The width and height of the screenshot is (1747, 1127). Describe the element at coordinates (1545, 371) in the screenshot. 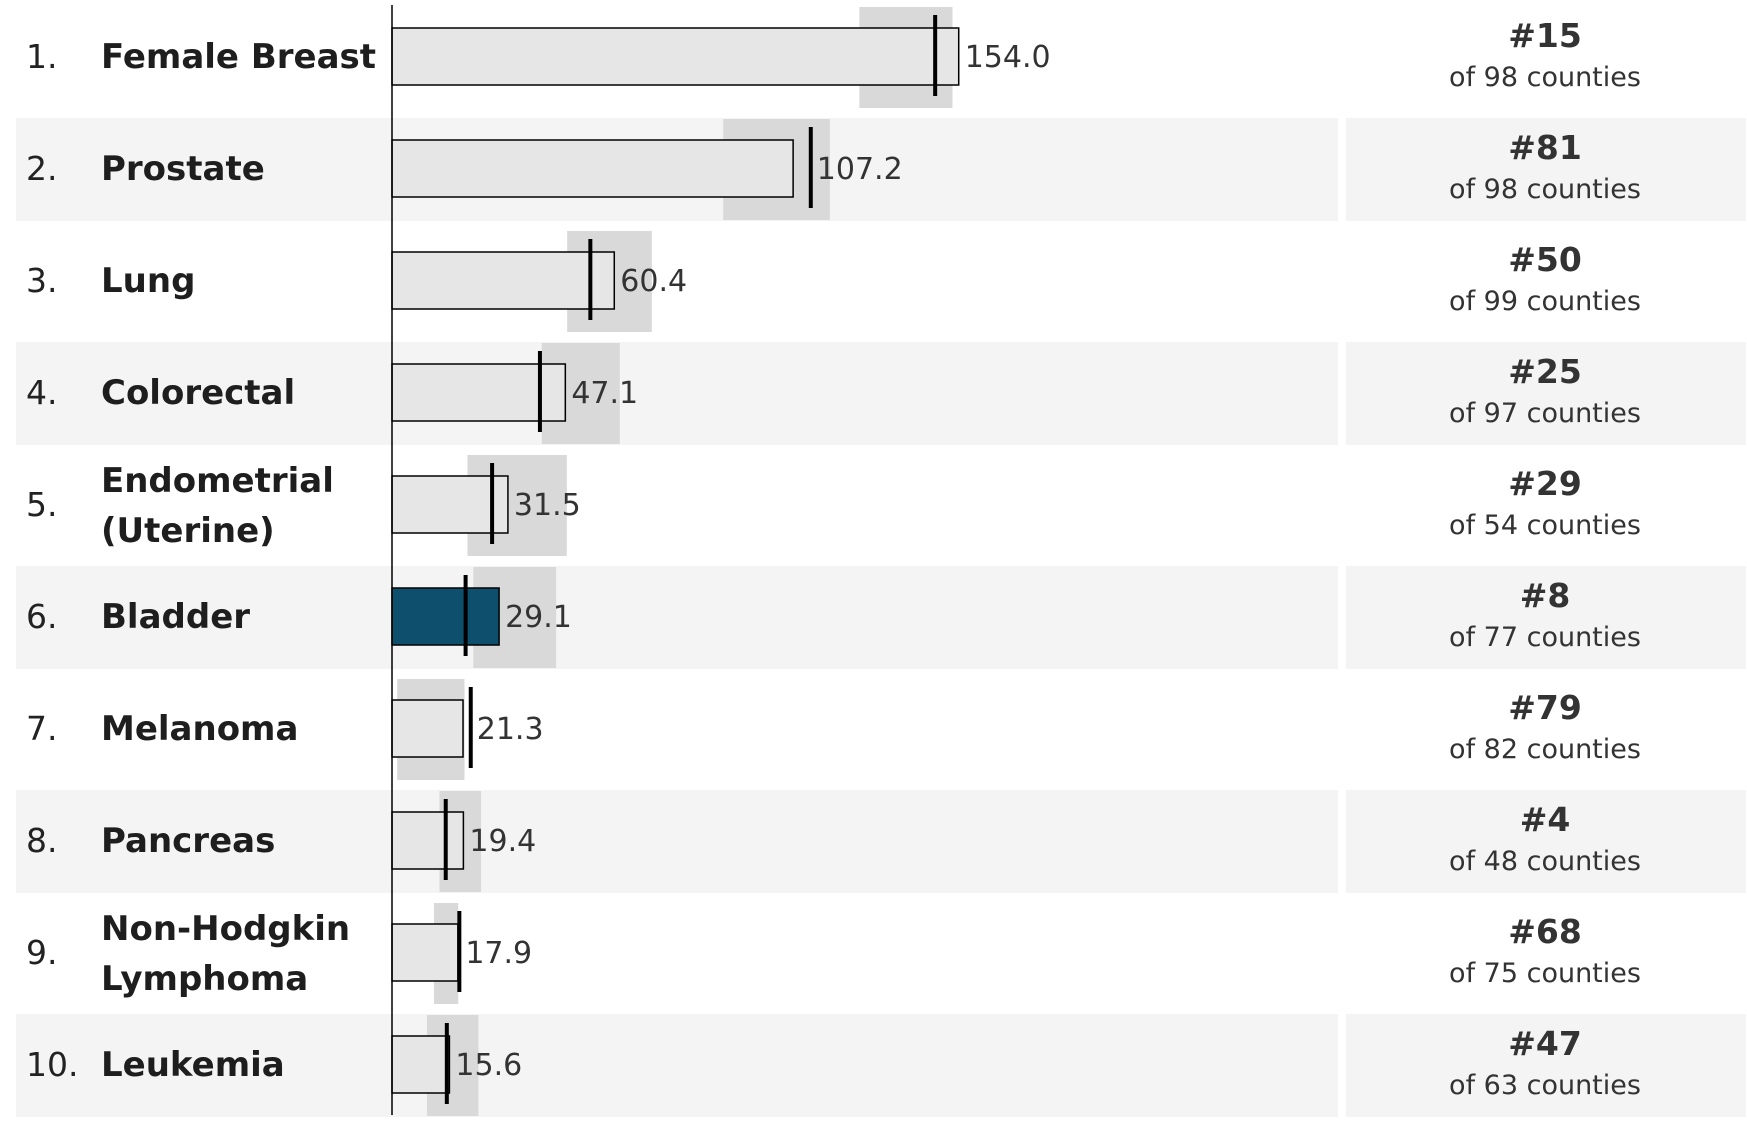

I see `rank-value: #25` at that location.